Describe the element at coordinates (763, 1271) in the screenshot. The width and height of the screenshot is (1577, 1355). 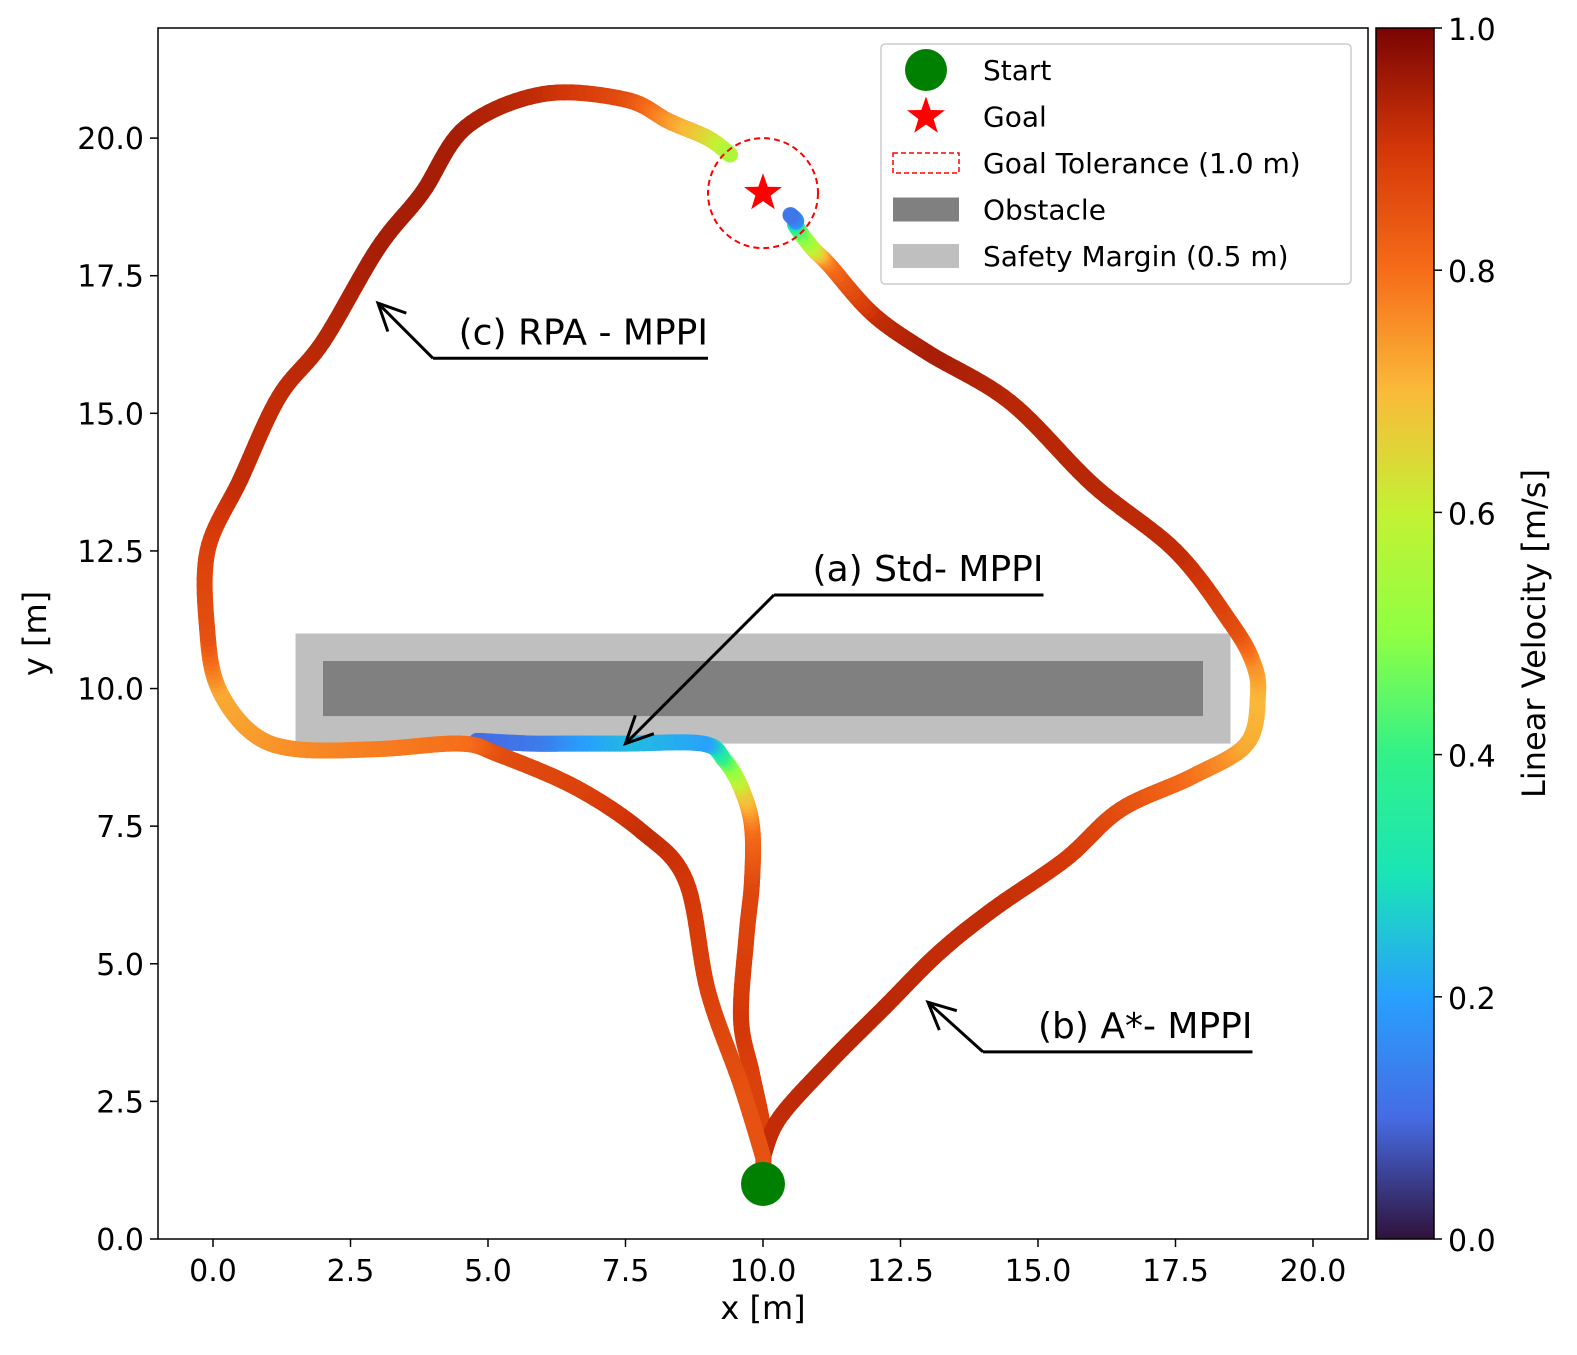
I see `x-tick-label: 10.0` at that location.